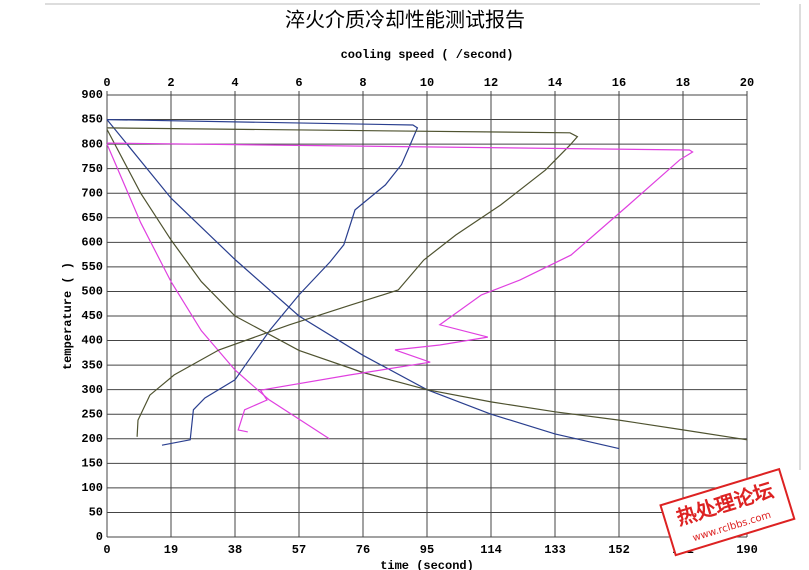 This screenshot has width=809, height=570. Describe the element at coordinates (427, 55) in the screenshot. I see `x2-axis-label: cooling speed ( /second)` at that location.